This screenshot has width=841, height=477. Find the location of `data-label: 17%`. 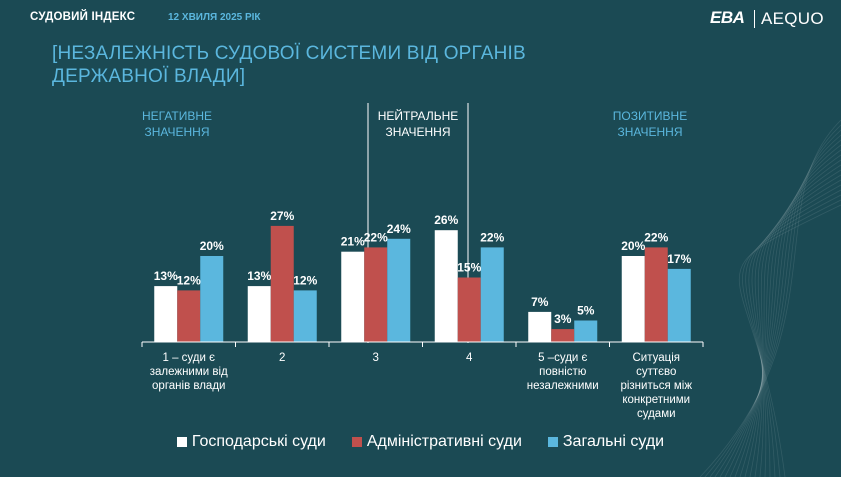

data-label: 17% is located at coordinates (679, 259).